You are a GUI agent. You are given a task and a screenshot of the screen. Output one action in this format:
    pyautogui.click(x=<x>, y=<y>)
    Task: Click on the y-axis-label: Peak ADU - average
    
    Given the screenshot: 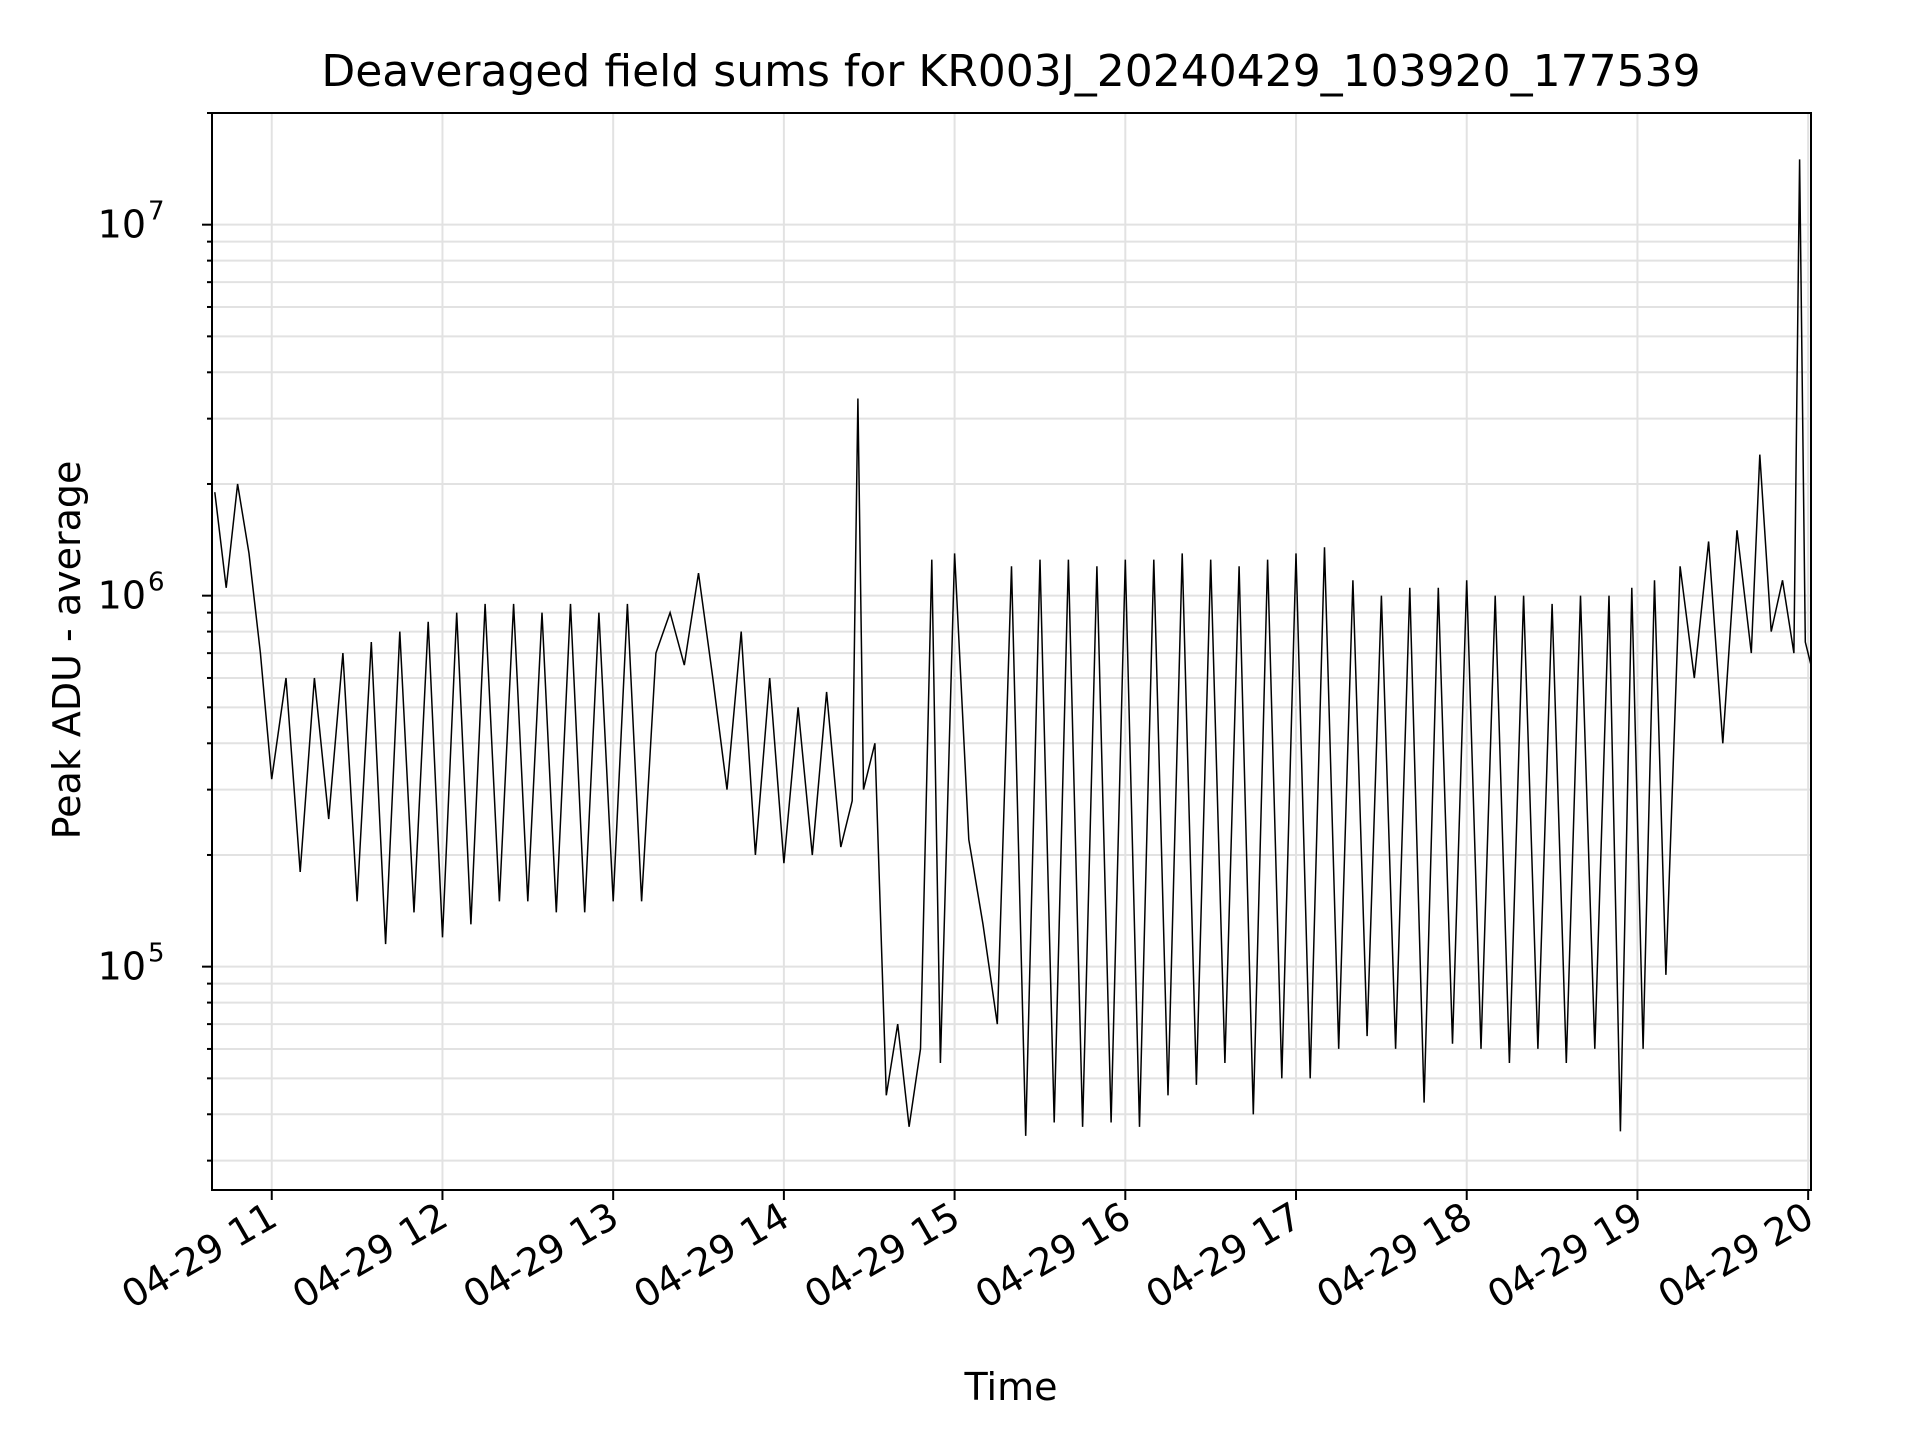 What is the action you would take?
    pyautogui.click(x=67, y=650)
    